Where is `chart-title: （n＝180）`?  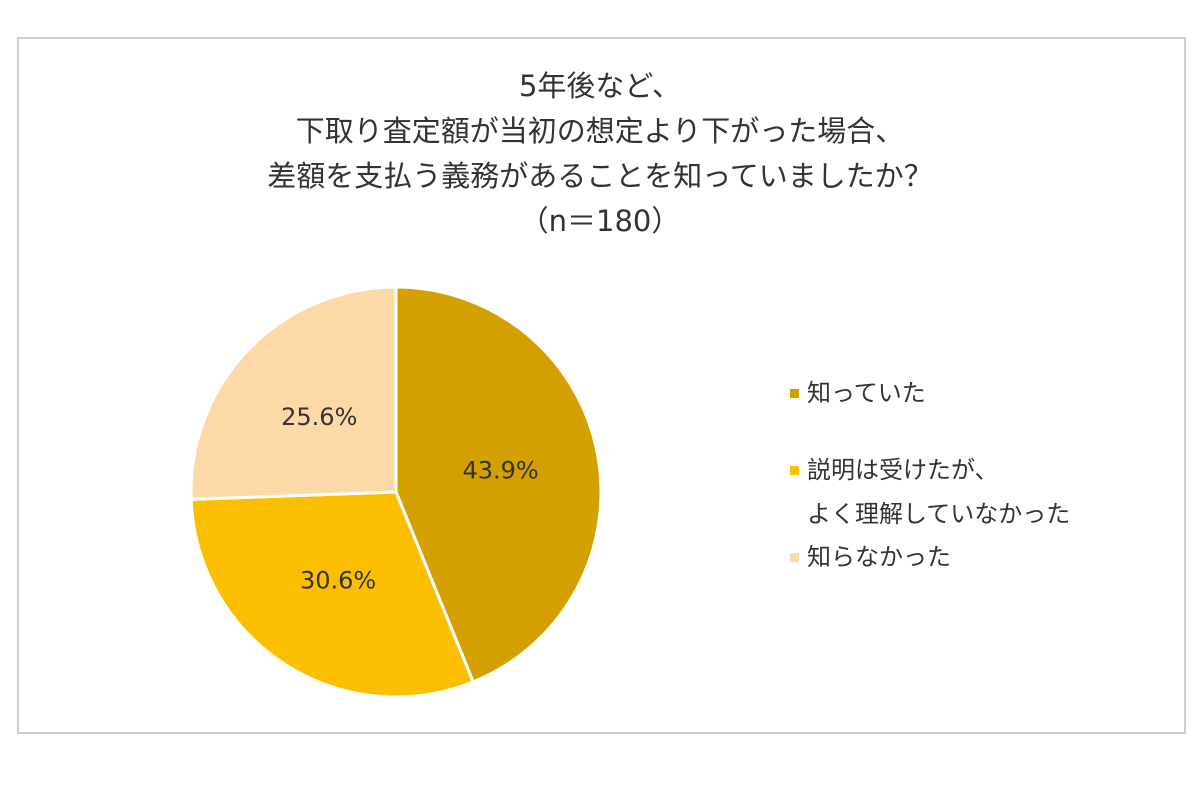 chart-title: （n＝180） is located at coordinates (600, 221).